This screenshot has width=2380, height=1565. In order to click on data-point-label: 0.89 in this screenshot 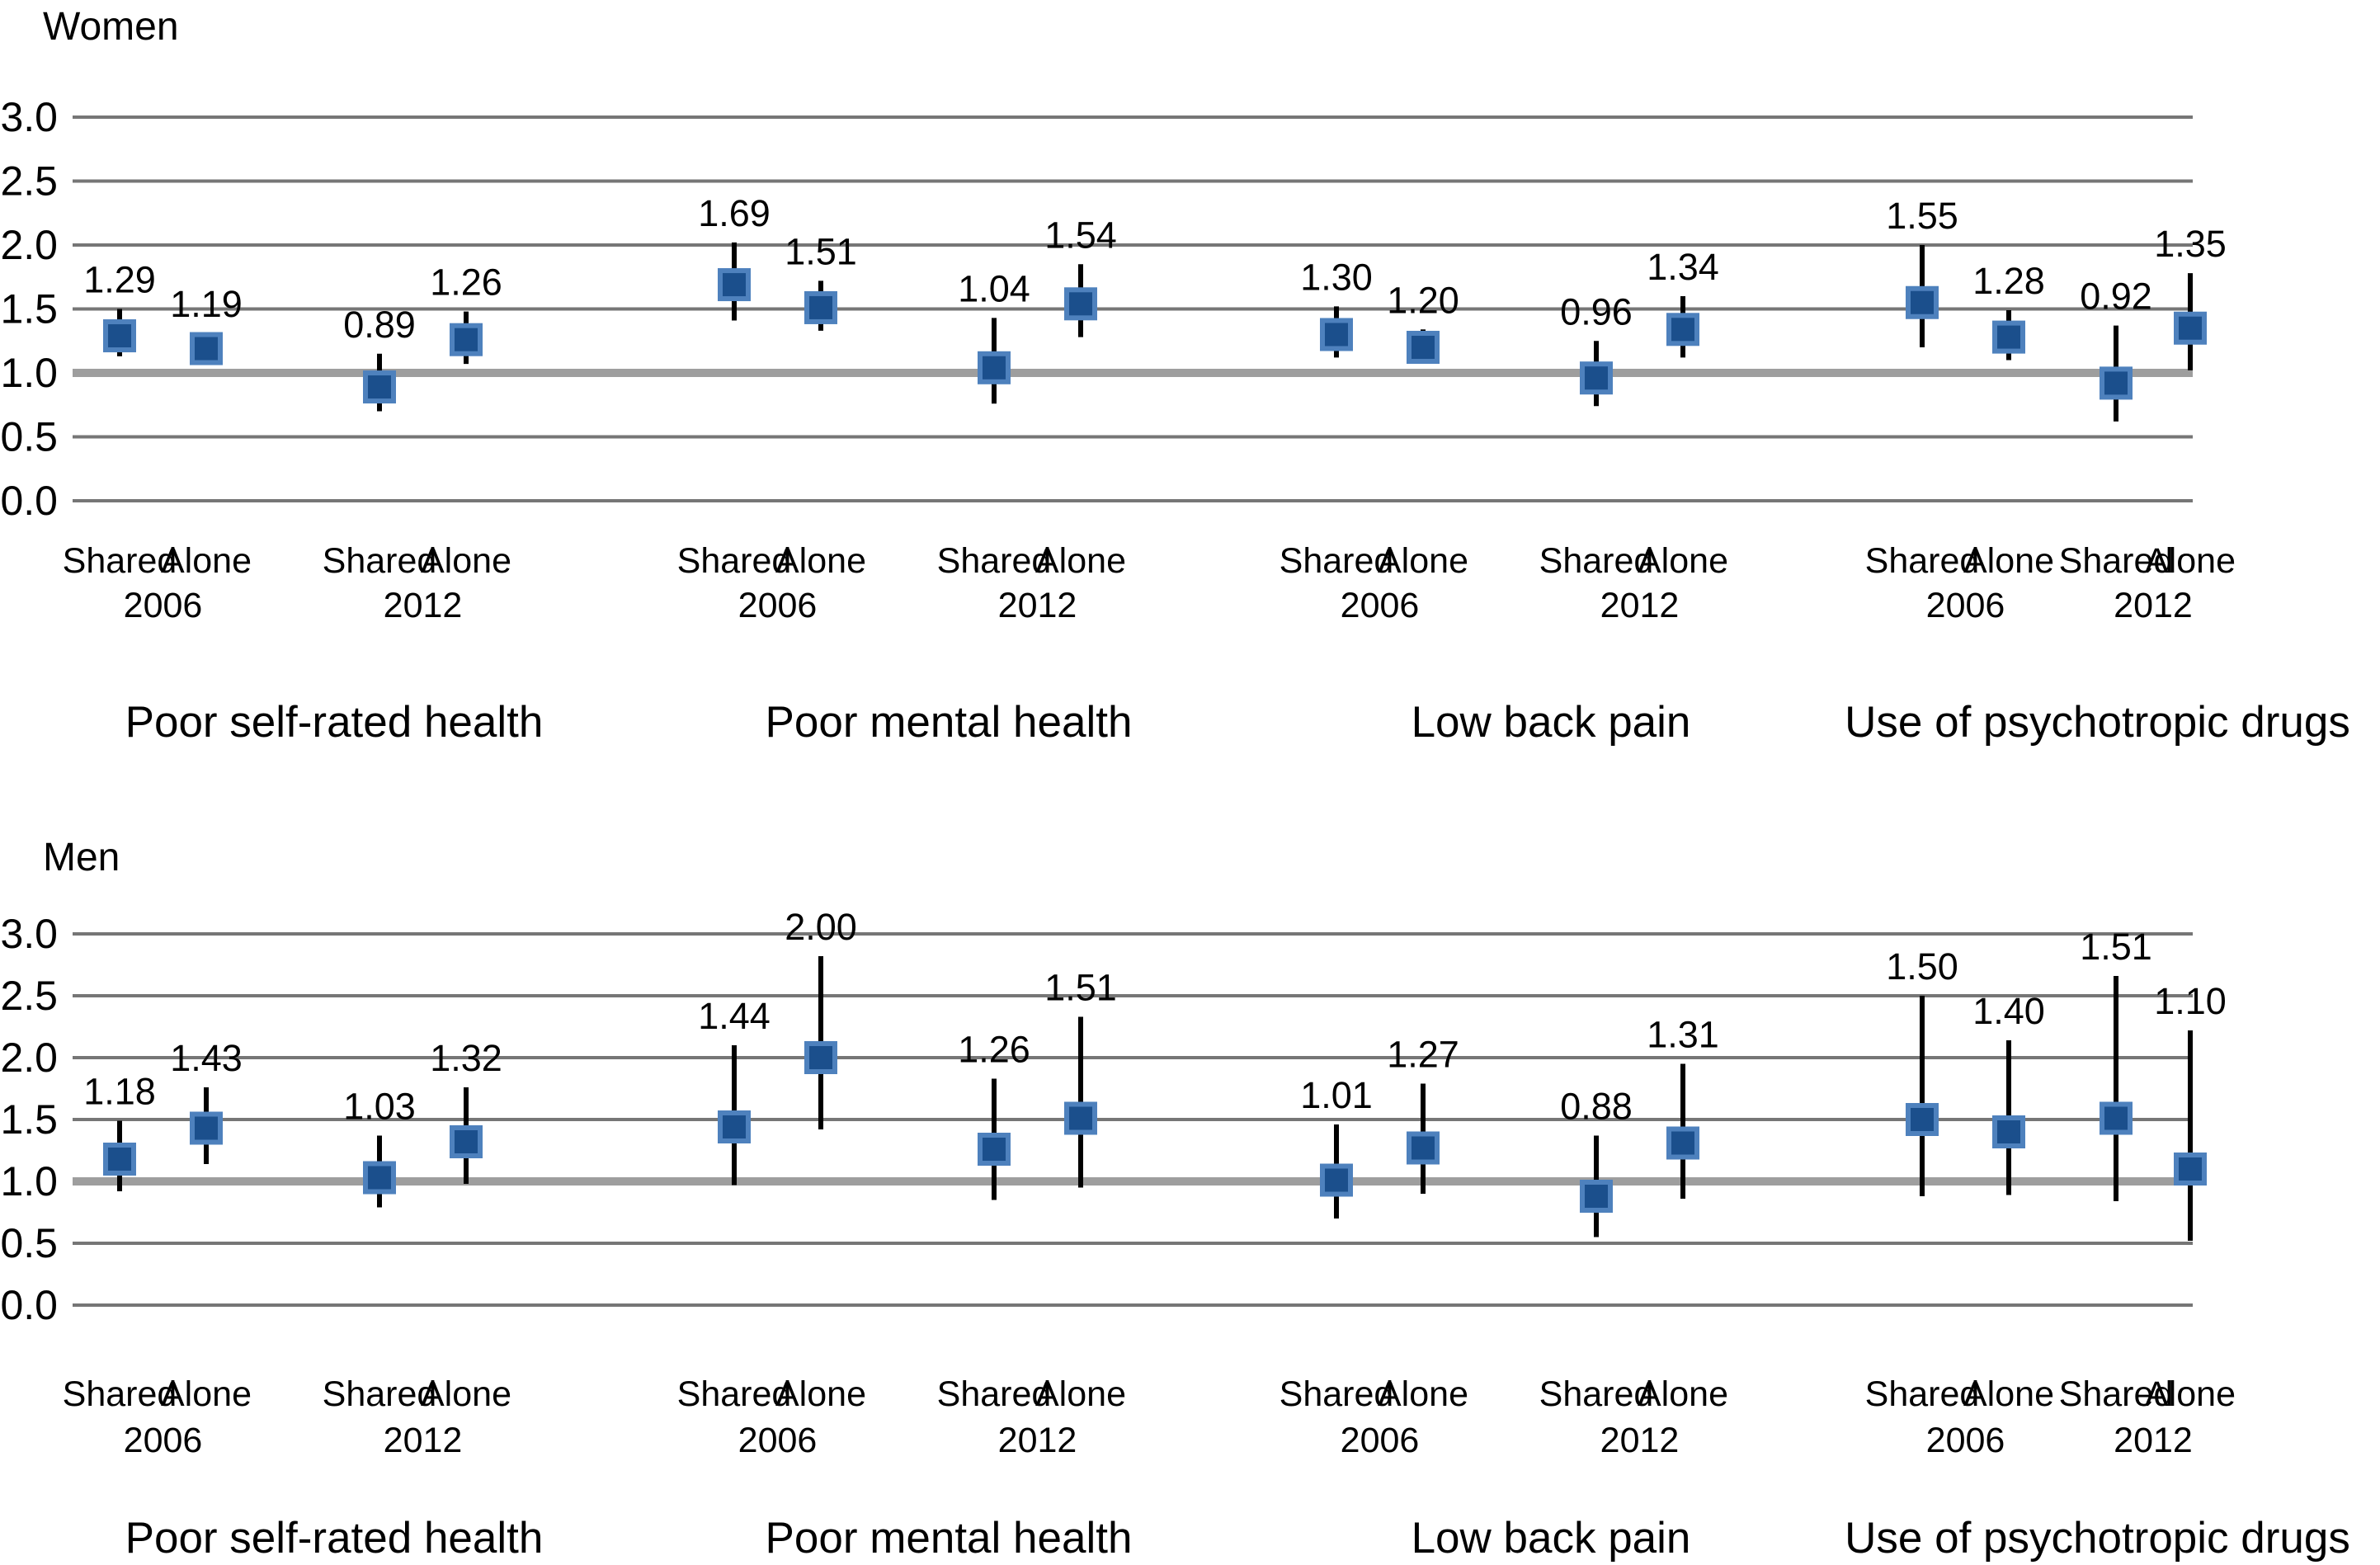, I will do `click(379, 325)`.